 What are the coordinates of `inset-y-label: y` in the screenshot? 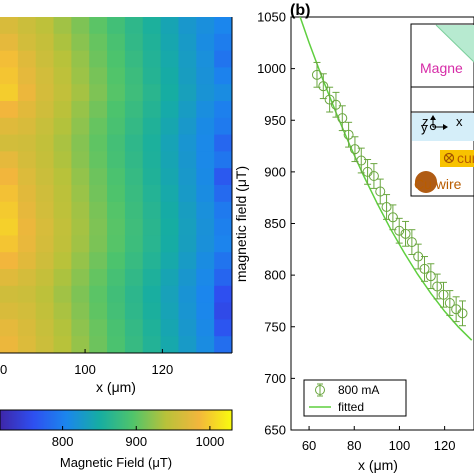 It's located at (424, 127).